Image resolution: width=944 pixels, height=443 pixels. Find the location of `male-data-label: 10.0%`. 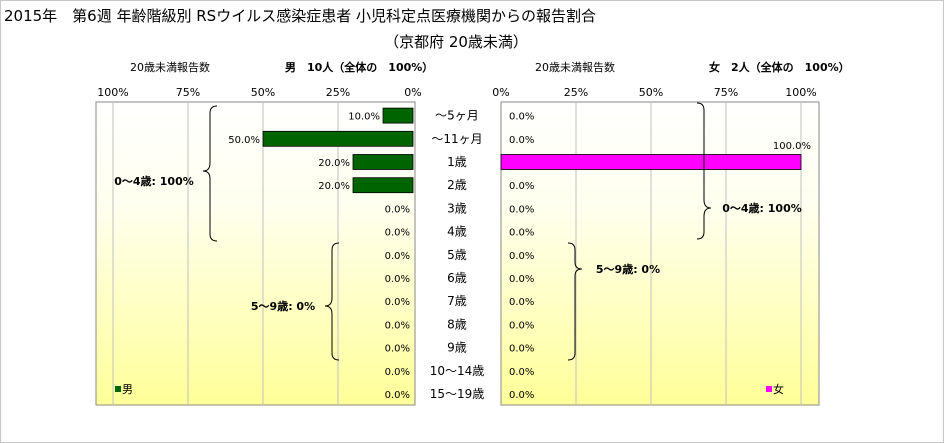

male-data-label: 10.0% is located at coordinates (364, 117).